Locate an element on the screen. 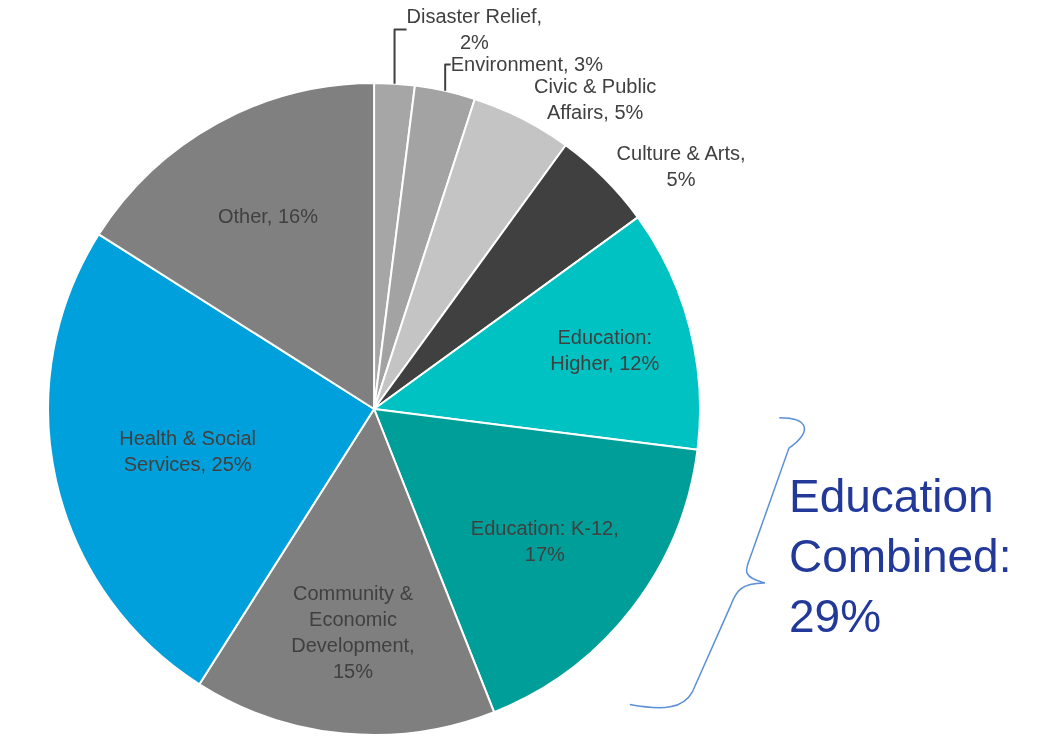  text: Education Combined: 29% is located at coordinates (900, 556).